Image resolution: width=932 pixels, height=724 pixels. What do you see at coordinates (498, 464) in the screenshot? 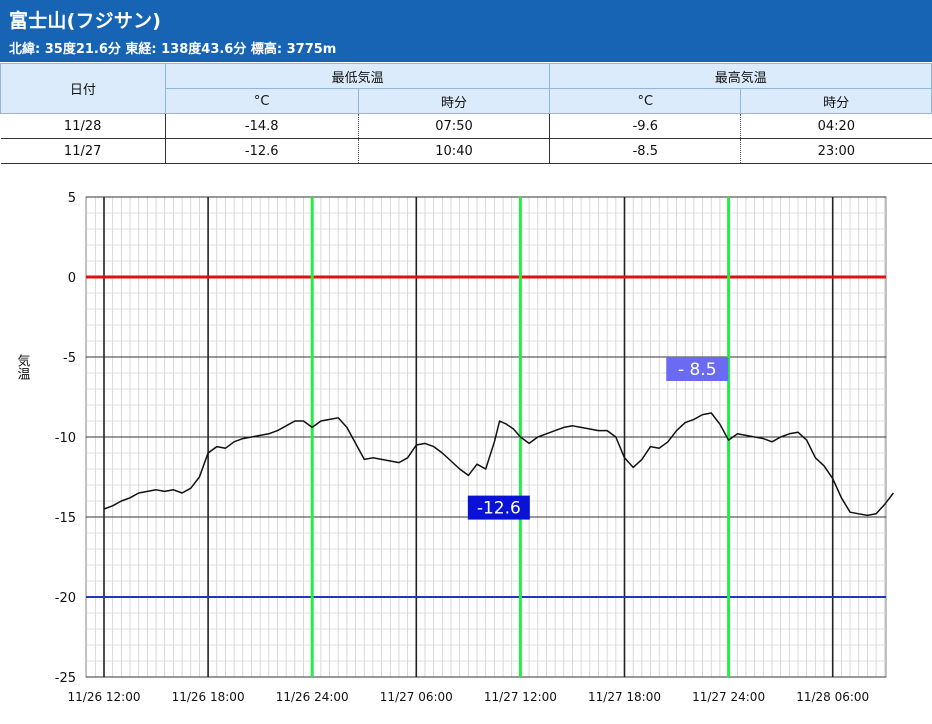
I see `temperature-series-line` at bounding box center [498, 464].